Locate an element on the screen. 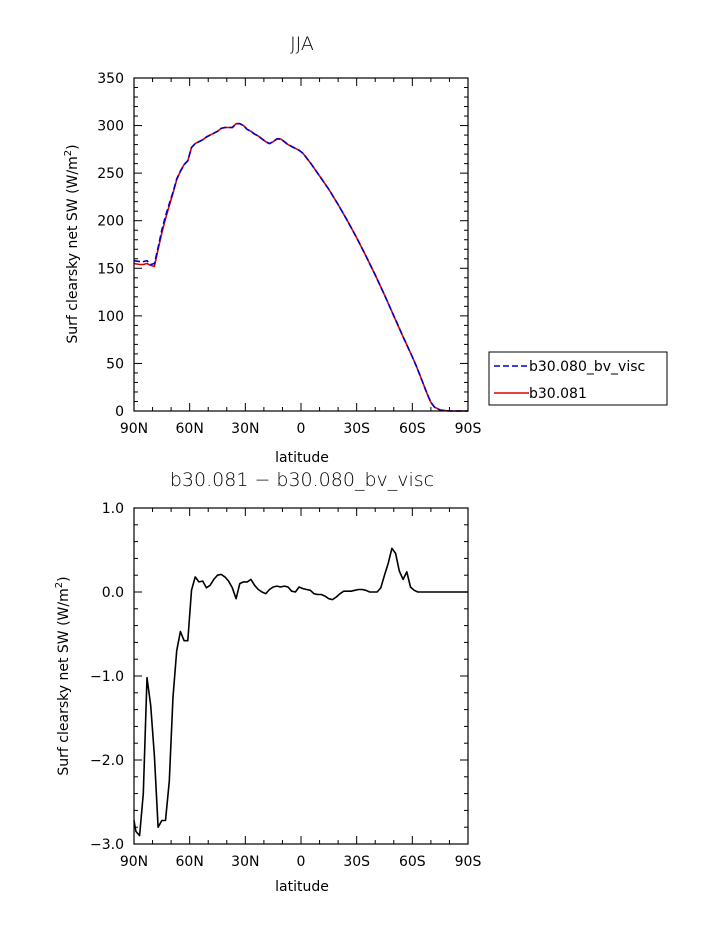 This screenshot has height=935, width=723. legend: b30.080_bv_visc b30.081 is located at coordinates (578, 378).